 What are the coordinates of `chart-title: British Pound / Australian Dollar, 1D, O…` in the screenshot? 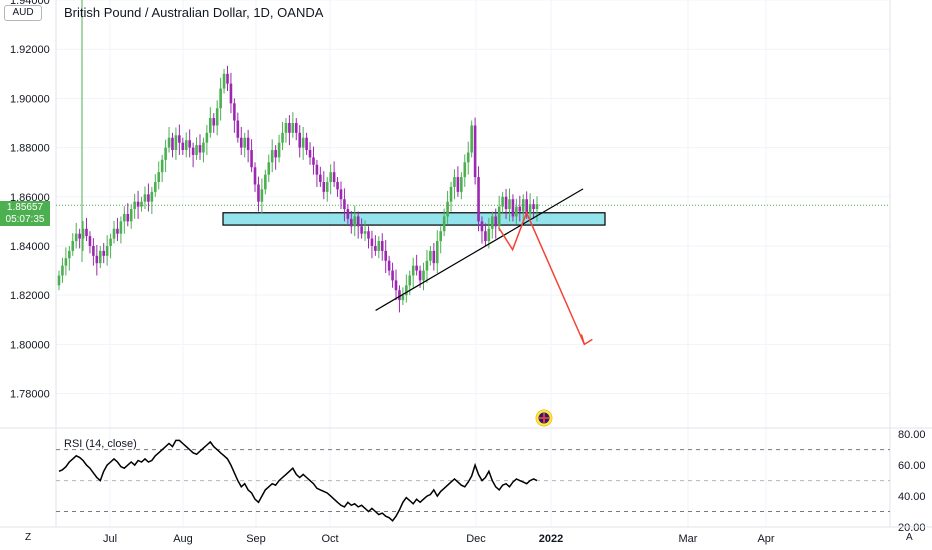 It's located at (194, 12).